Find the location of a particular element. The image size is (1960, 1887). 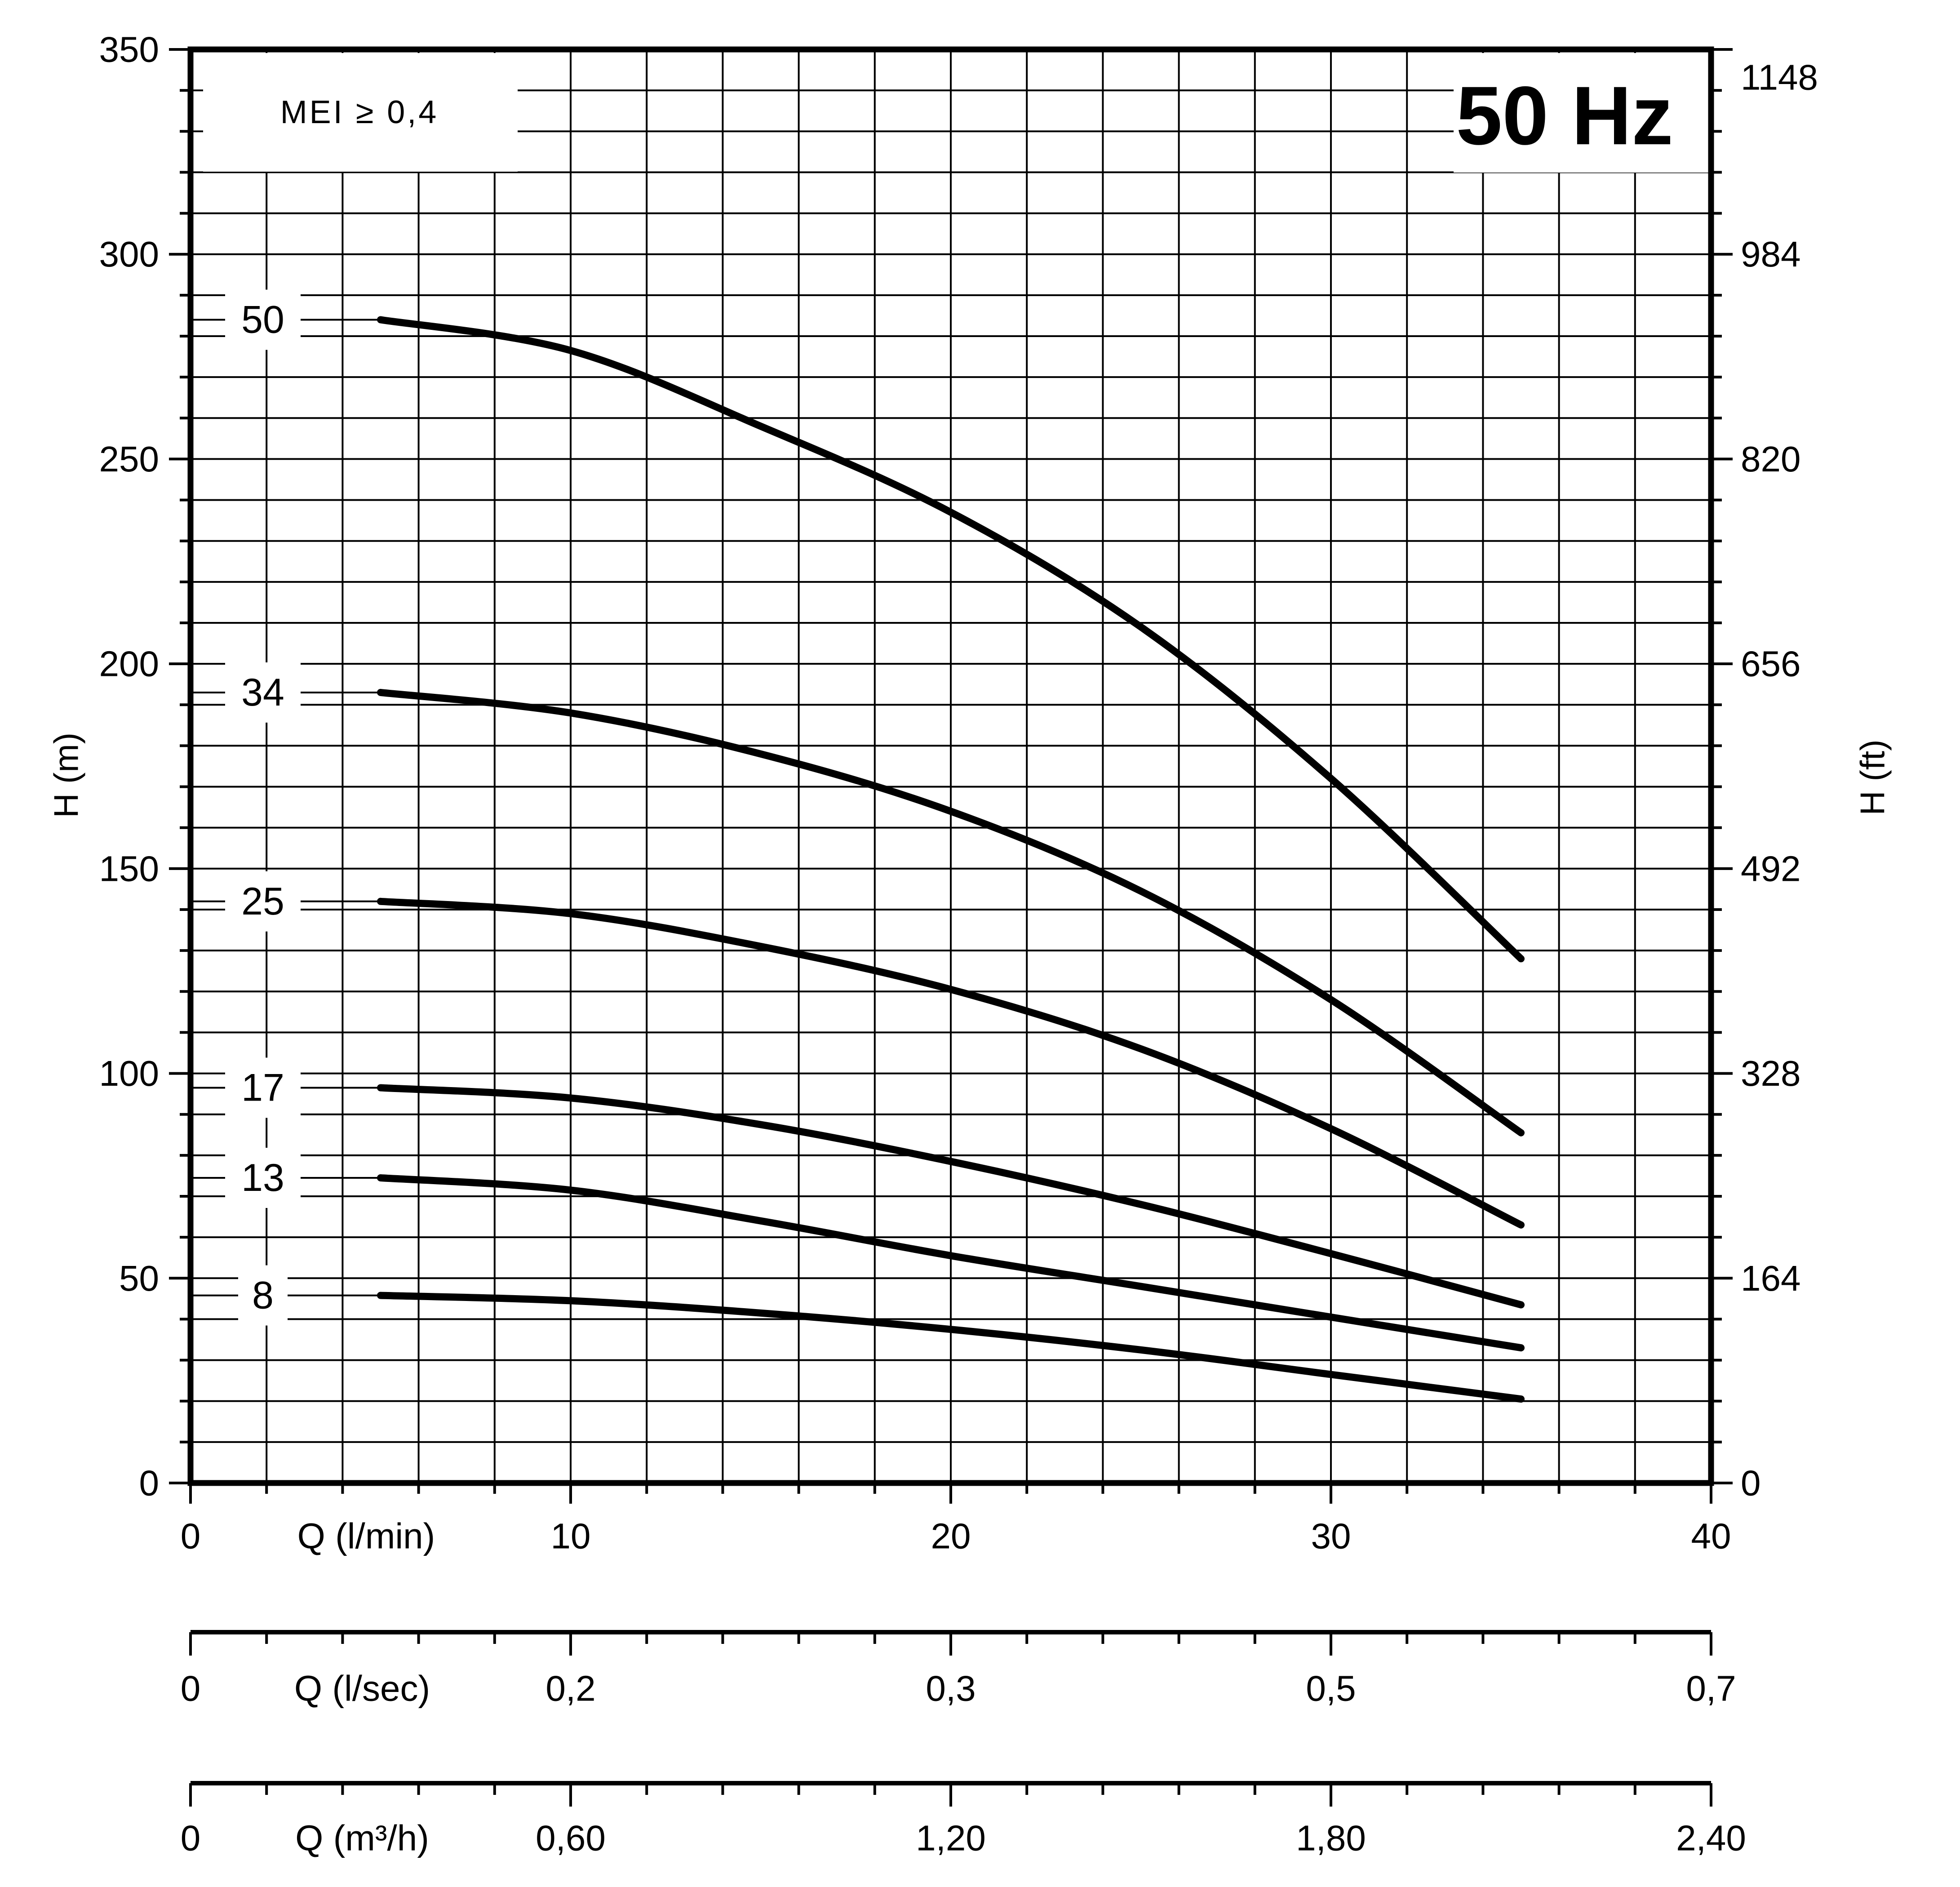

y-left-tick-label: 350 is located at coordinates (129, 49).